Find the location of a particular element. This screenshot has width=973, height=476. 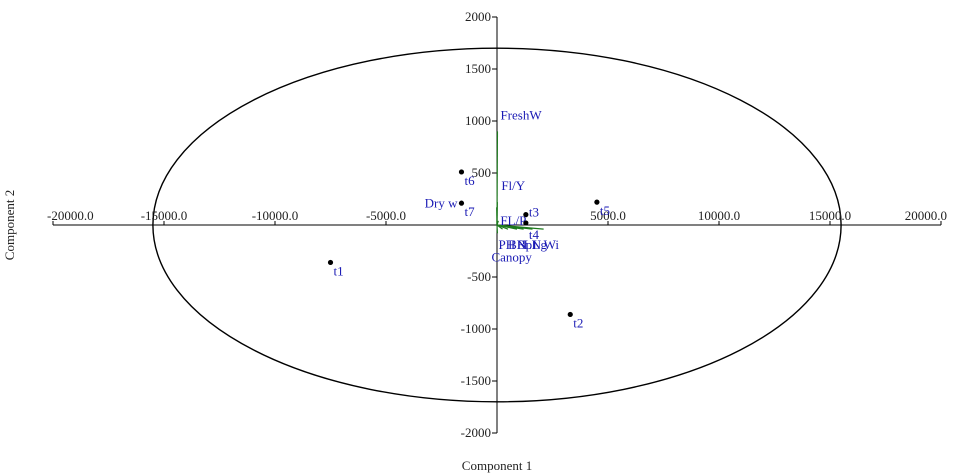

x-tick-label: 10000.0 is located at coordinates (719, 215).